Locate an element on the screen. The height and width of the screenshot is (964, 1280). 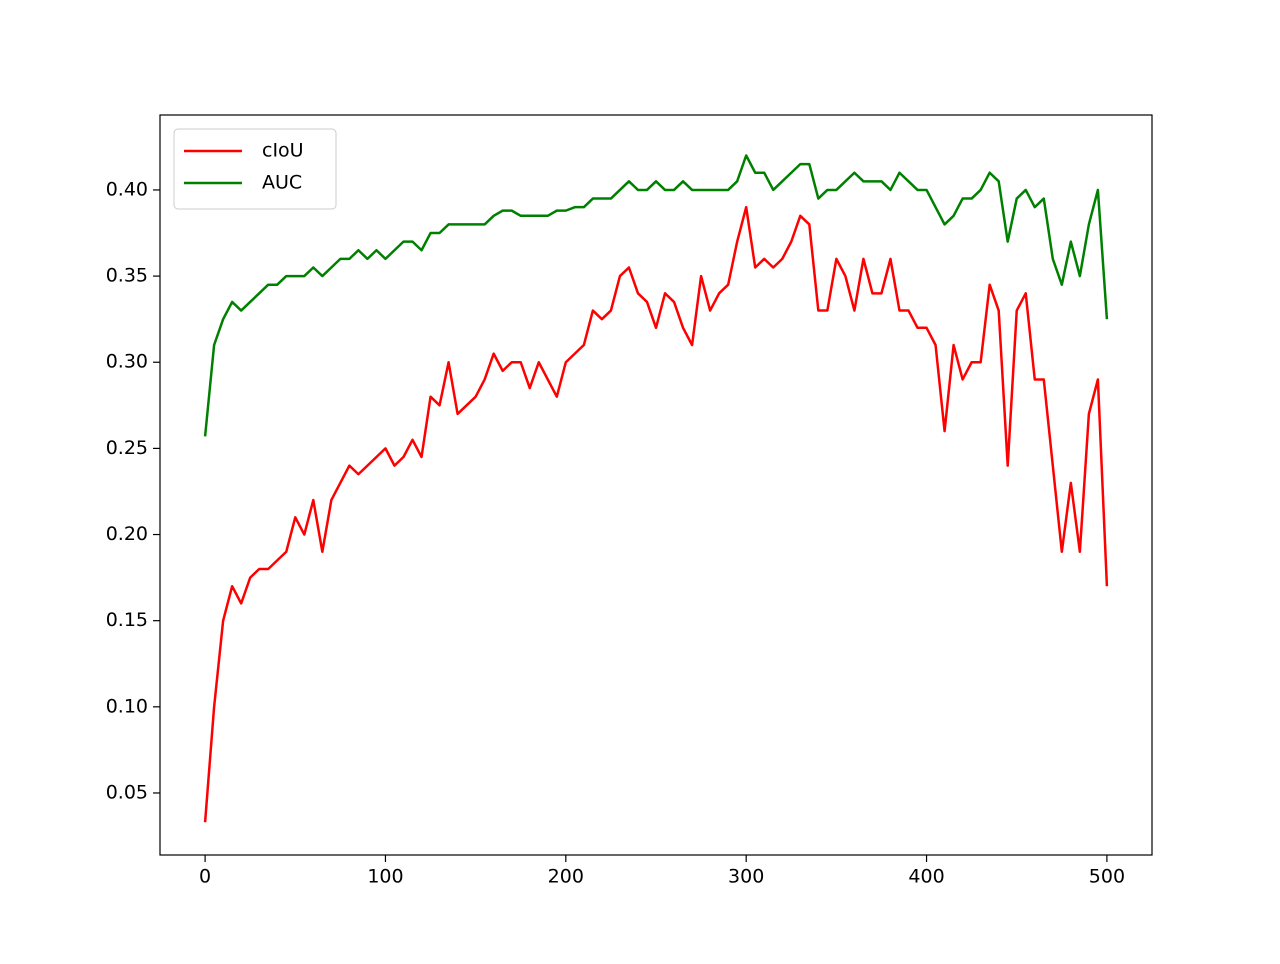
y-tick-label: 0.25 is located at coordinates (127, 448).